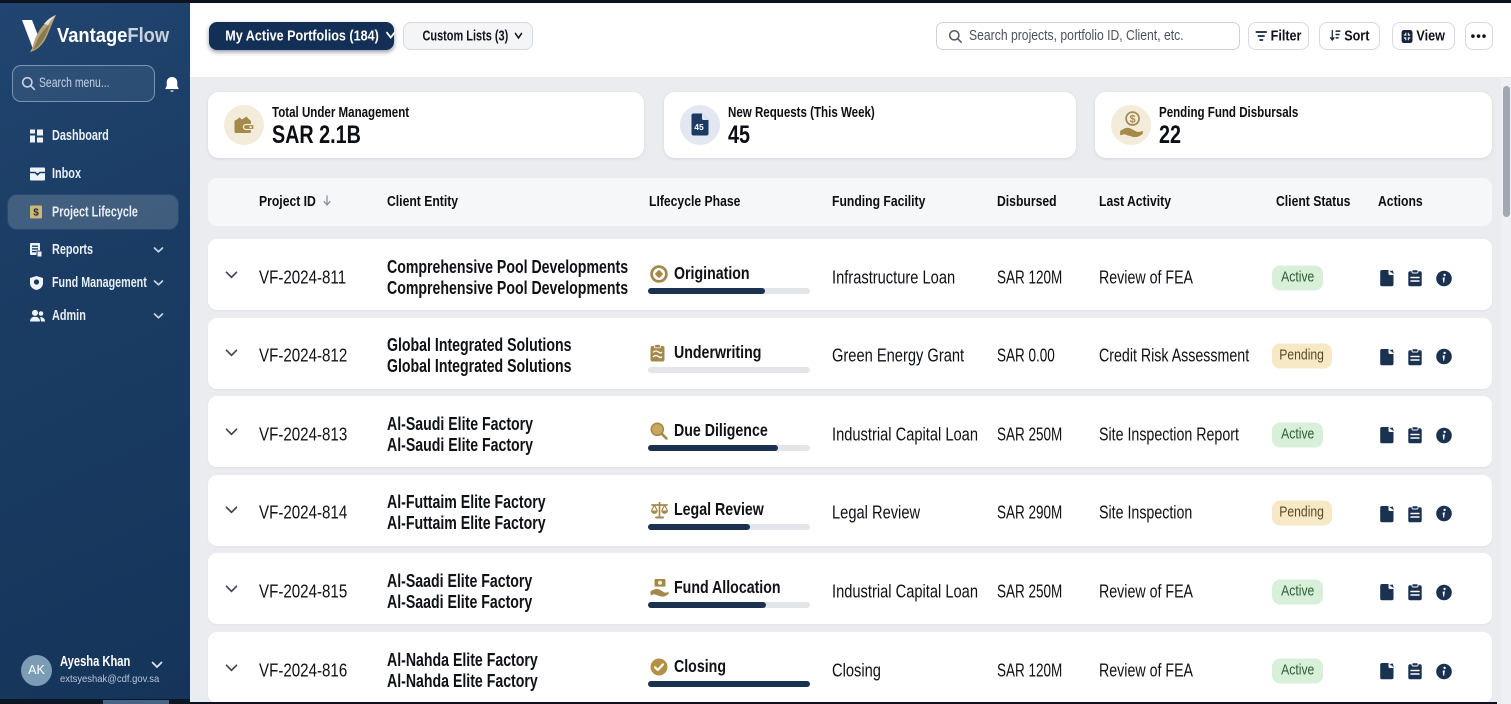 This screenshot has width=1511, height=704. I want to click on svg-text: 45, so click(699, 127).